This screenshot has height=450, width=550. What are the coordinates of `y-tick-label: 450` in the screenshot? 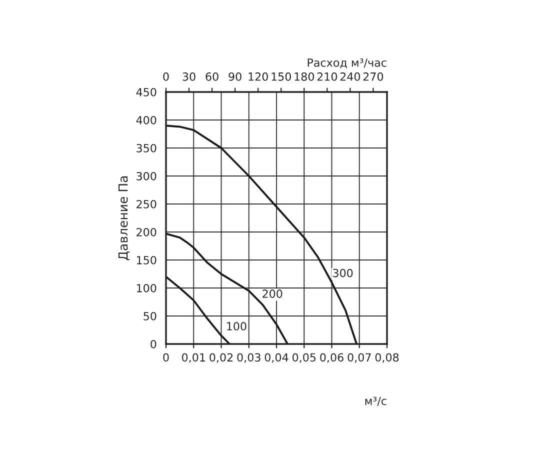 It's located at (146, 92).